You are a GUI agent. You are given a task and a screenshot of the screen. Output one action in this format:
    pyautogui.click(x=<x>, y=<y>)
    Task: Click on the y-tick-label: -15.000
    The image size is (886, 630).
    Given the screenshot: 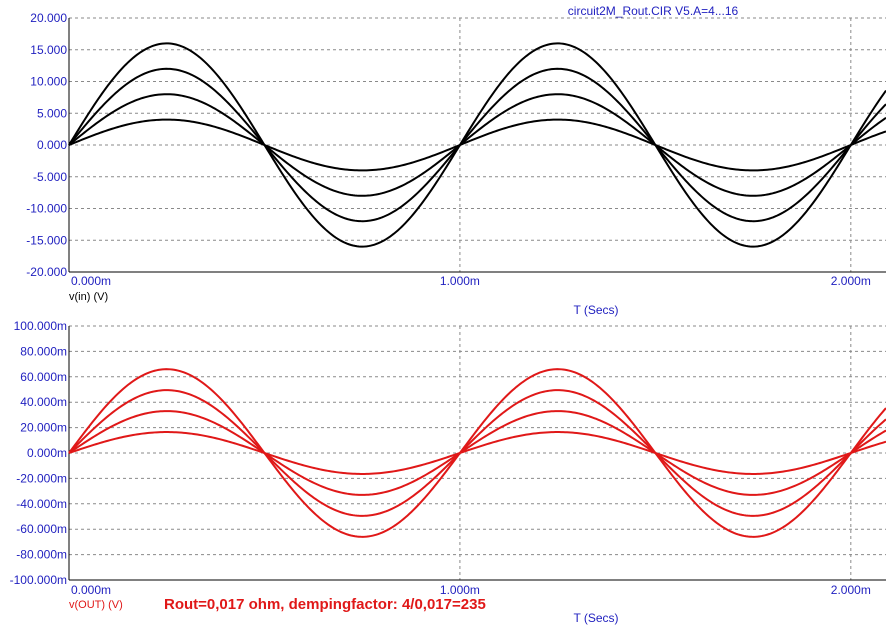 What is the action you would take?
    pyautogui.click(x=46, y=240)
    